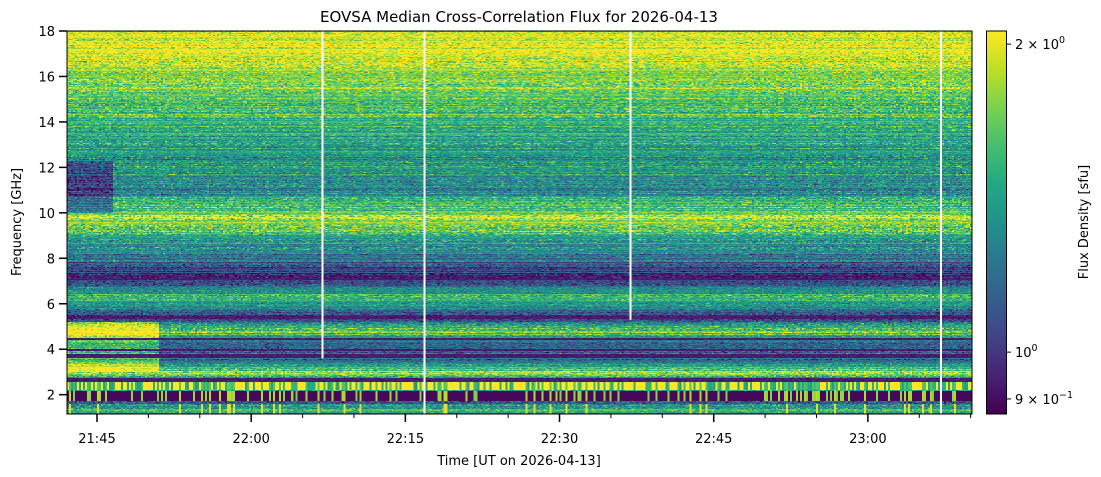  Describe the element at coordinates (46, 123) in the screenshot. I see `y-tick-label: 14` at that location.